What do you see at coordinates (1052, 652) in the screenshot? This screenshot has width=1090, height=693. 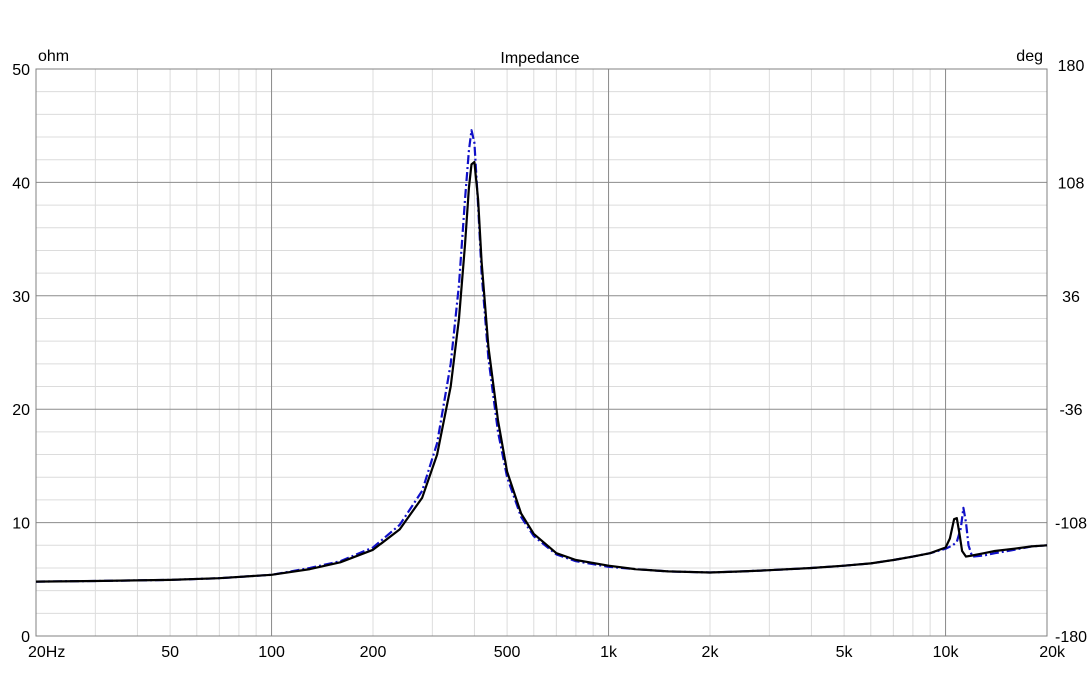 I see `x-tick-label: 20k` at bounding box center [1052, 652].